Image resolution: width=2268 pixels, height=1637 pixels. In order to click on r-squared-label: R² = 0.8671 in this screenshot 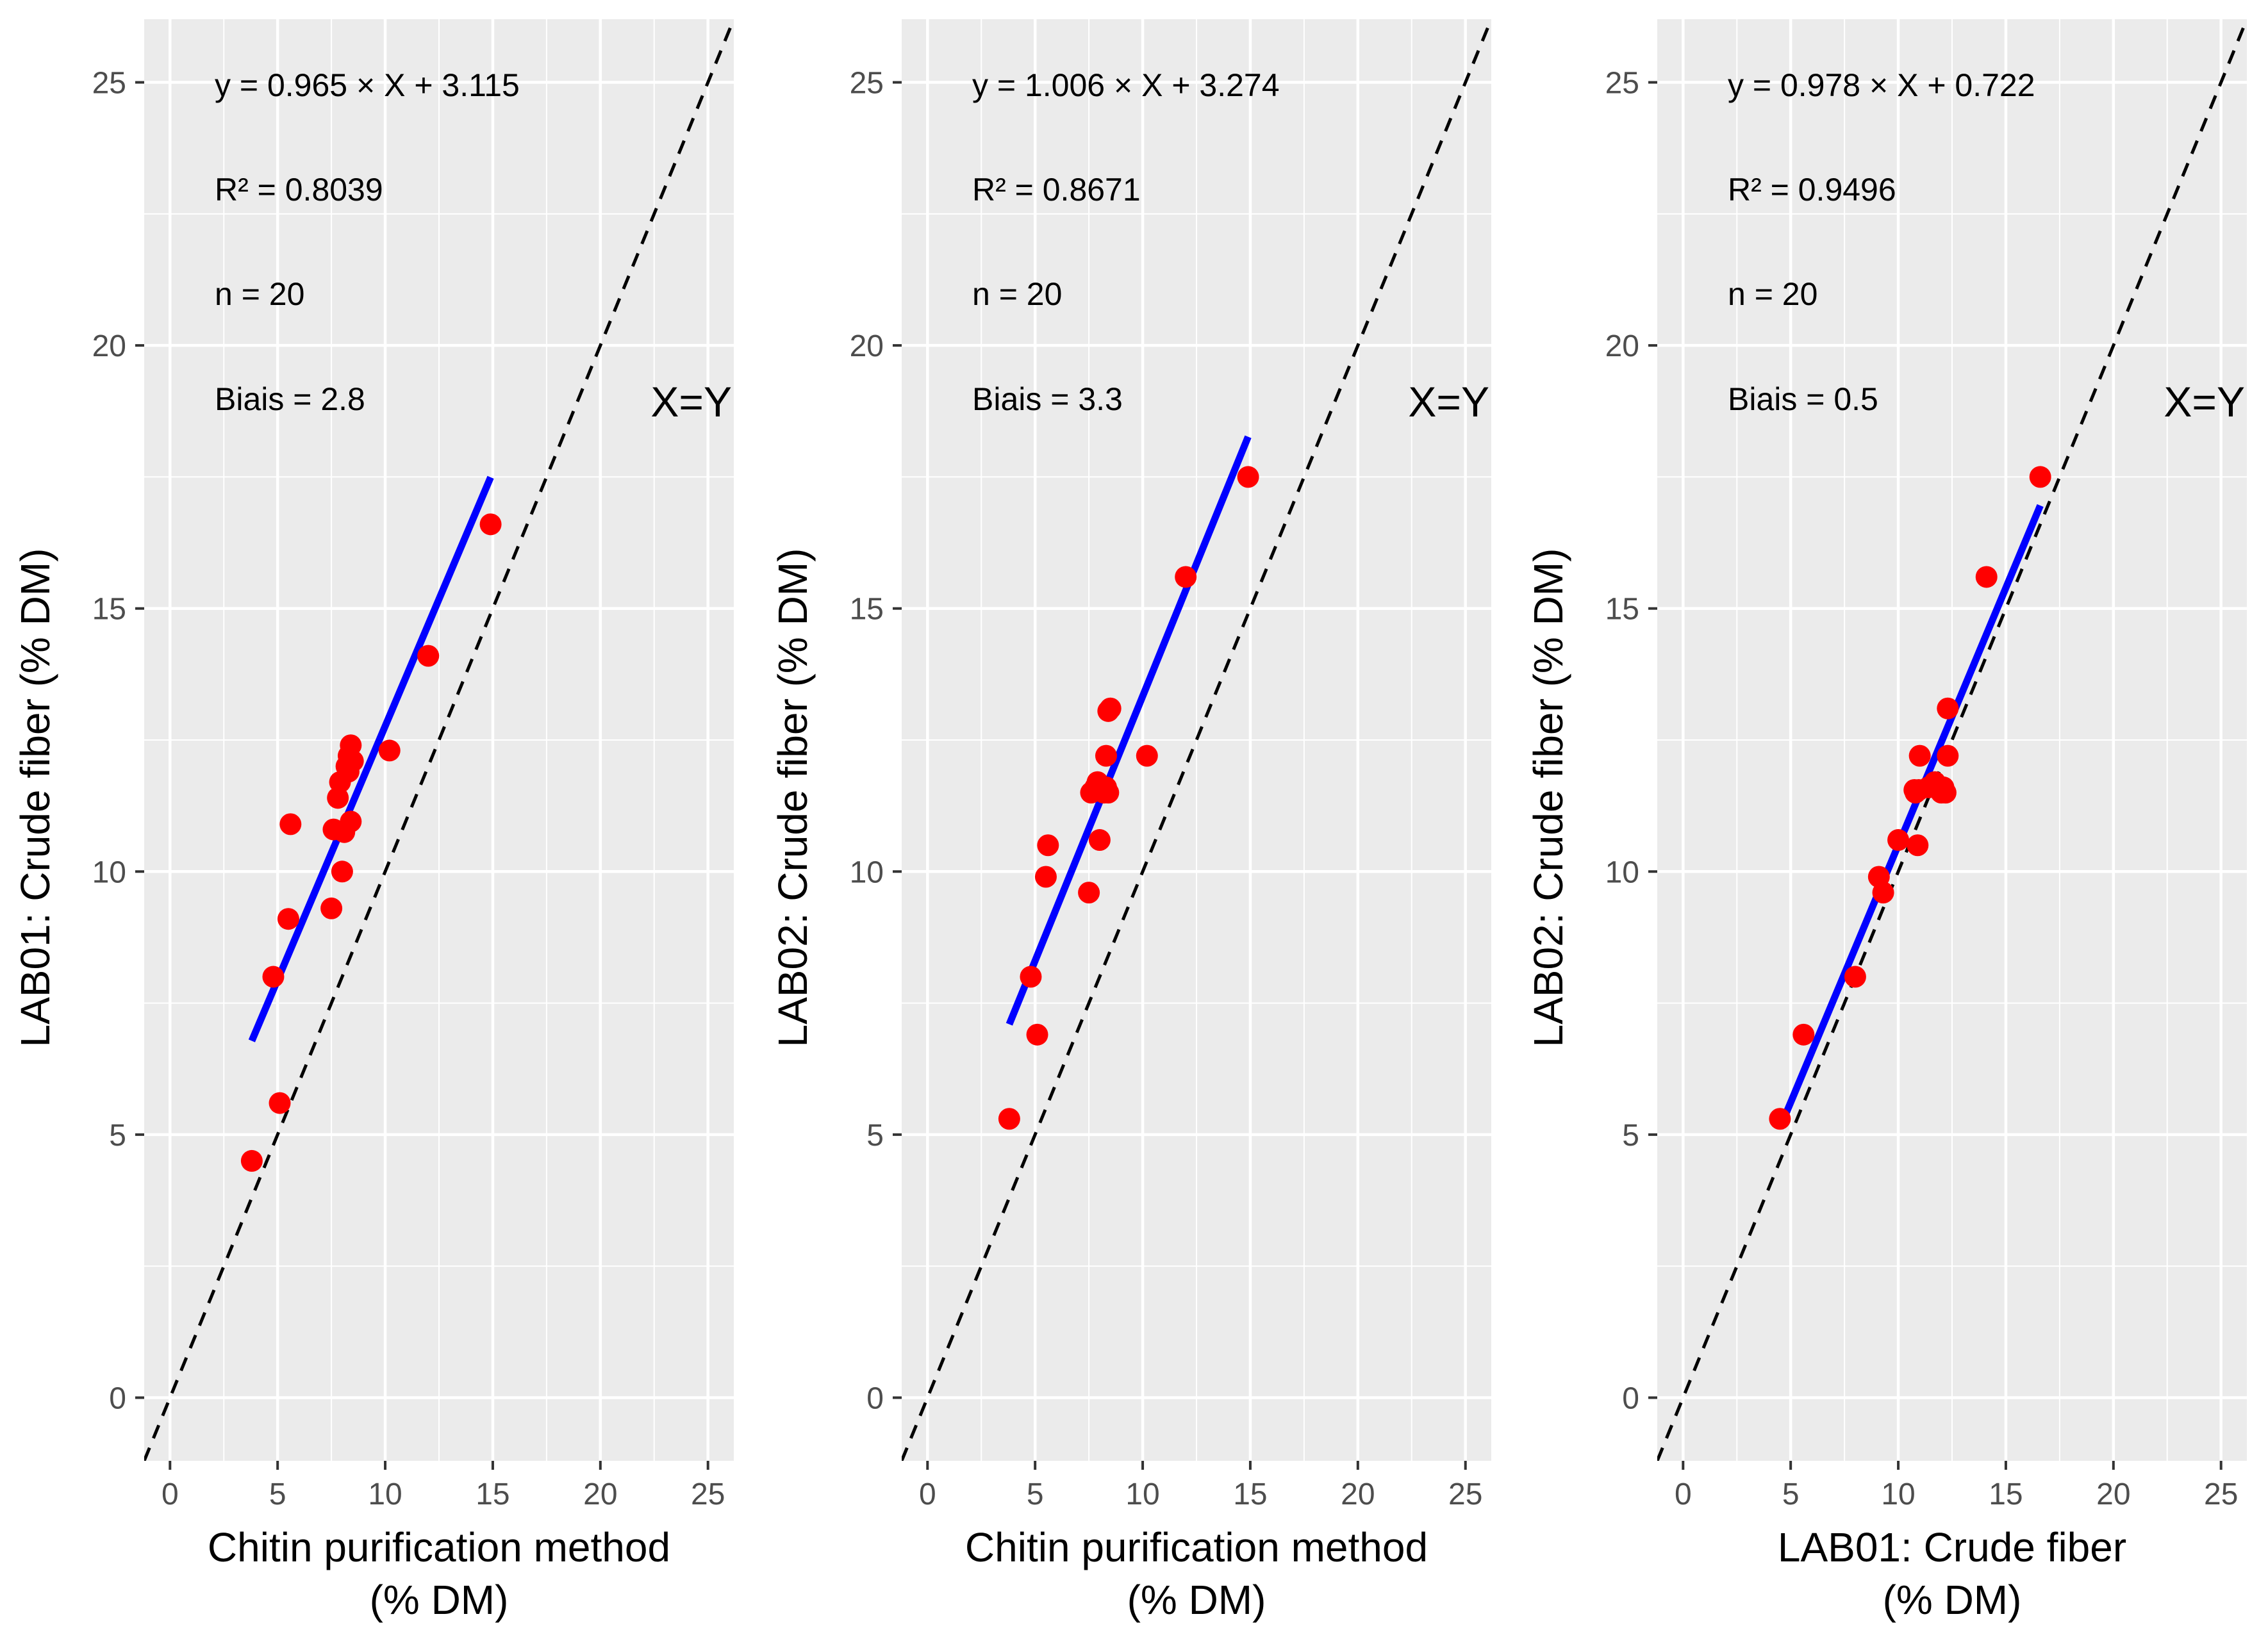, I will do `click(1056, 190)`.